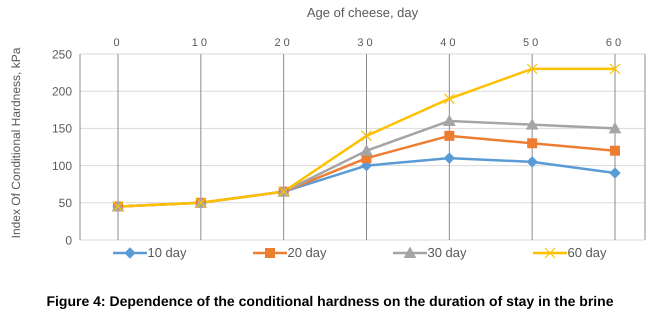  Describe the element at coordinates (68, 240) in the screenshot. I see `y-tick-label: 0` at that location.